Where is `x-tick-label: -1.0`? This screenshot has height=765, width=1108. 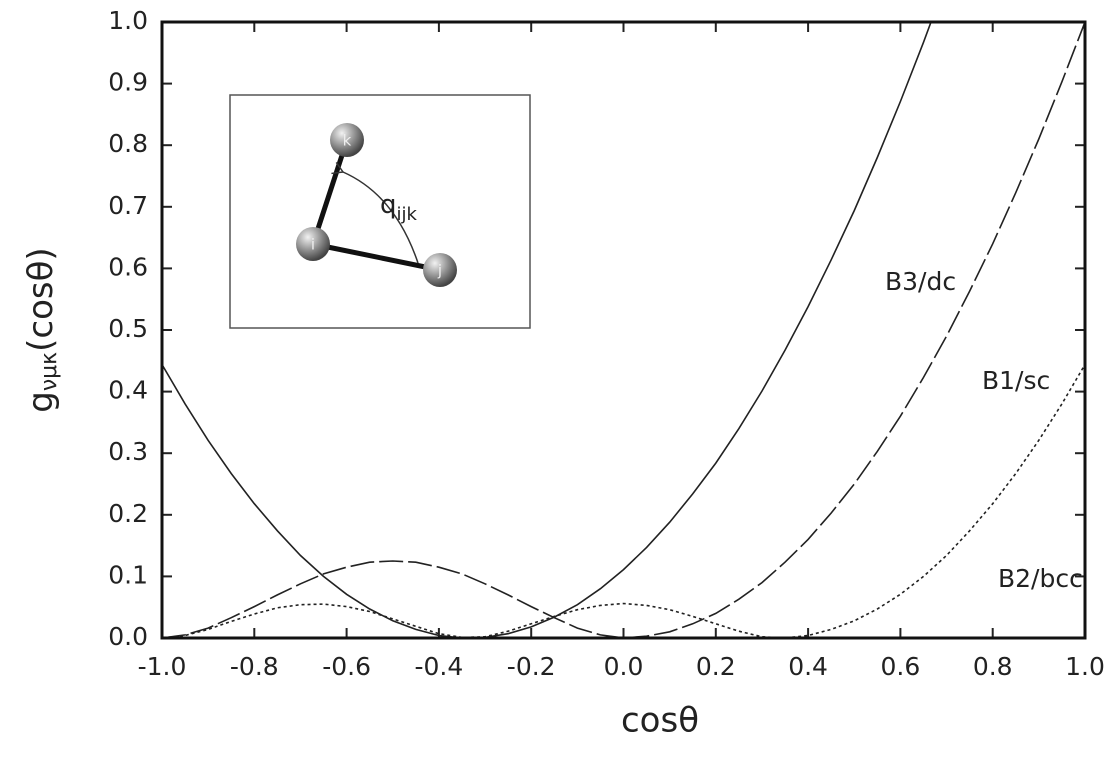
x-tick-label: -1.0 is located at coordinates (162, 666).